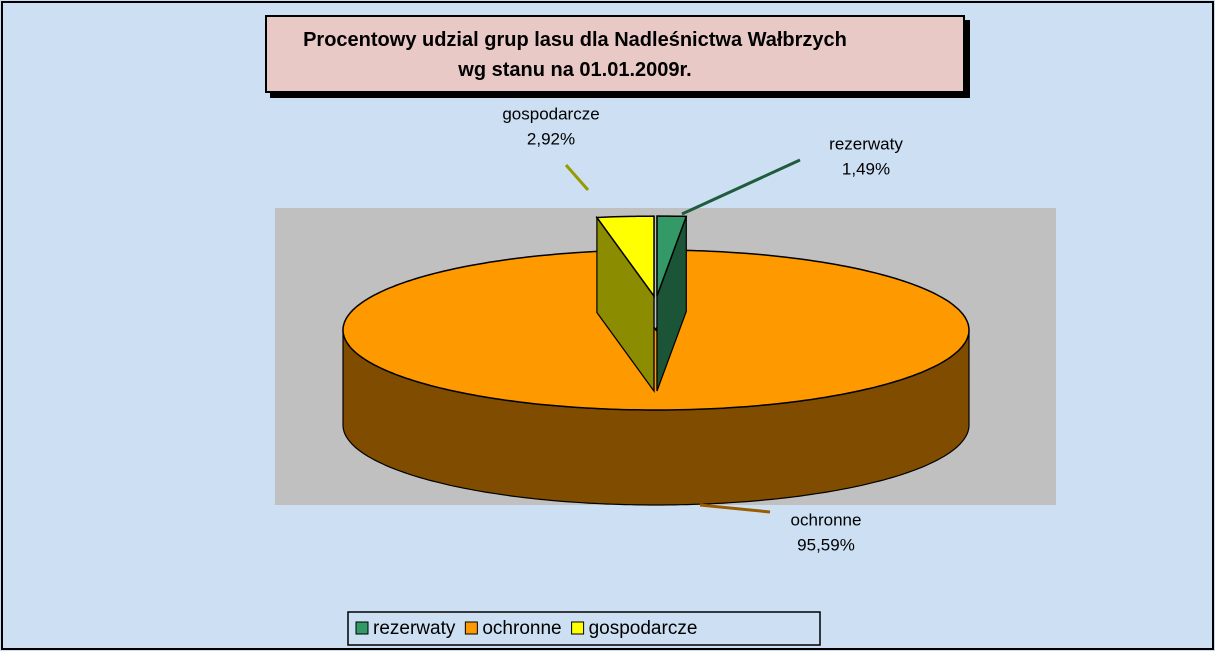  Describe the element at coordinates (521, 628) in the screenshot. I see `legend-label: ochronne` at that location.